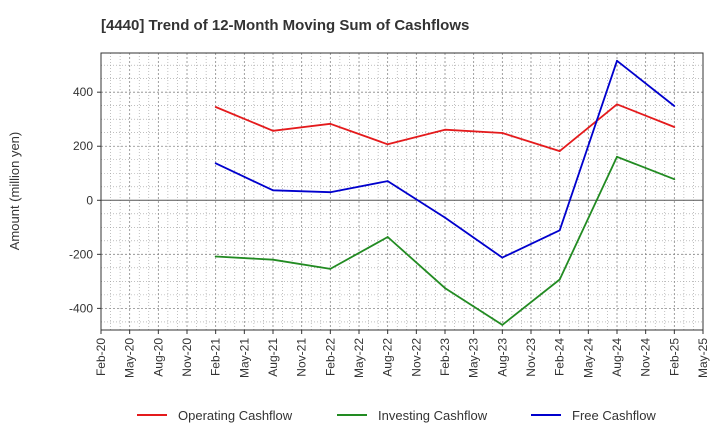 The image size is (720, 440). What do you see at coordinates (130, 358) in the screenshot?
I see `x-tick-label: May-20` at bounding box center [130, 358].